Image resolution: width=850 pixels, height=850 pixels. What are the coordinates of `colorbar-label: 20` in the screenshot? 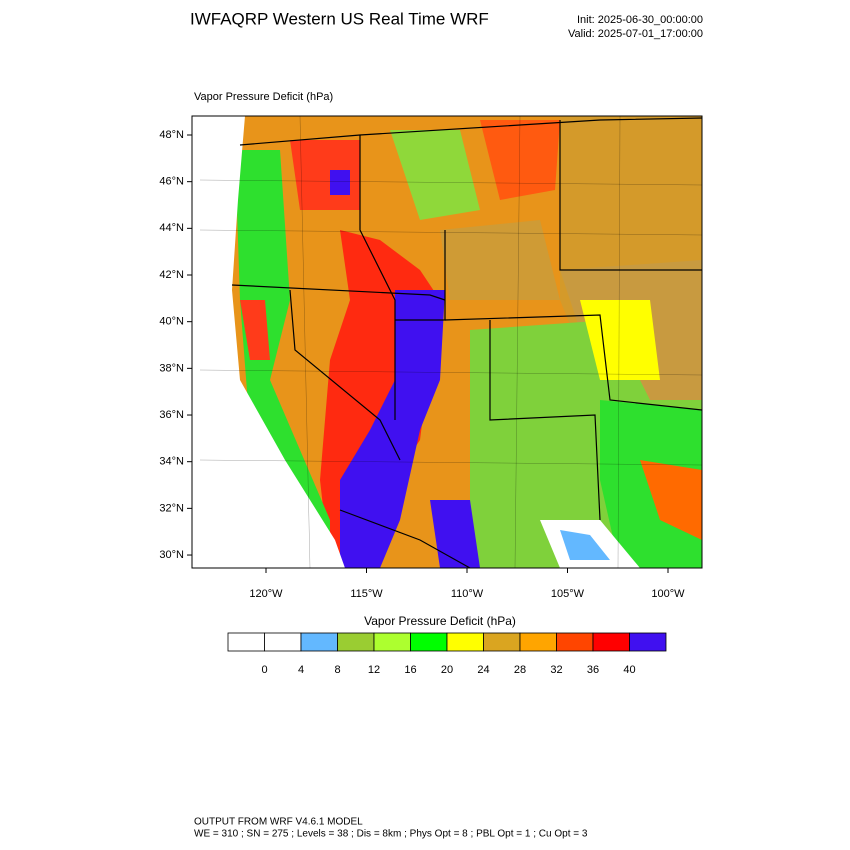 It's located at (447, 670).